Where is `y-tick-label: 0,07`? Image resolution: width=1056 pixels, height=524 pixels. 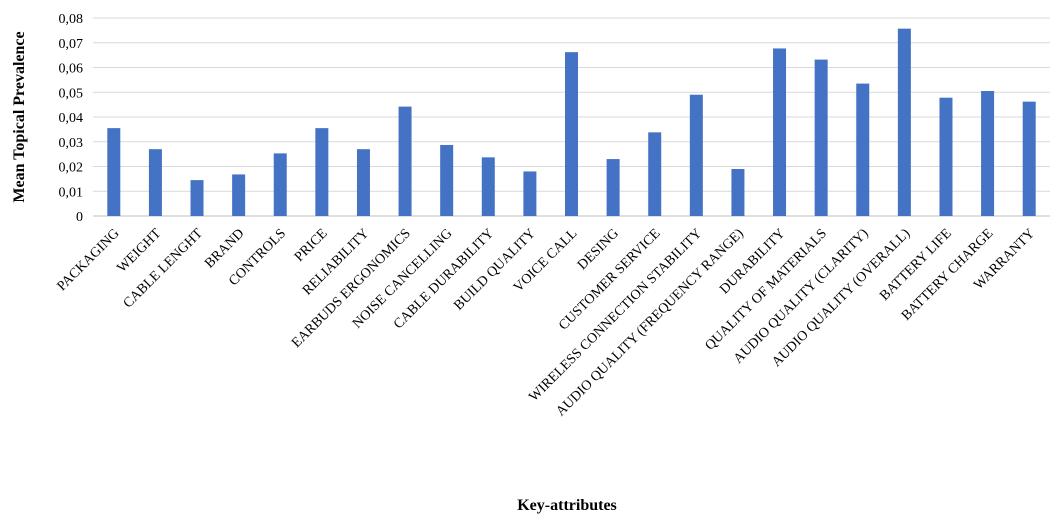
y-tick-label: 0,07 is located at coordinates (71, 44).